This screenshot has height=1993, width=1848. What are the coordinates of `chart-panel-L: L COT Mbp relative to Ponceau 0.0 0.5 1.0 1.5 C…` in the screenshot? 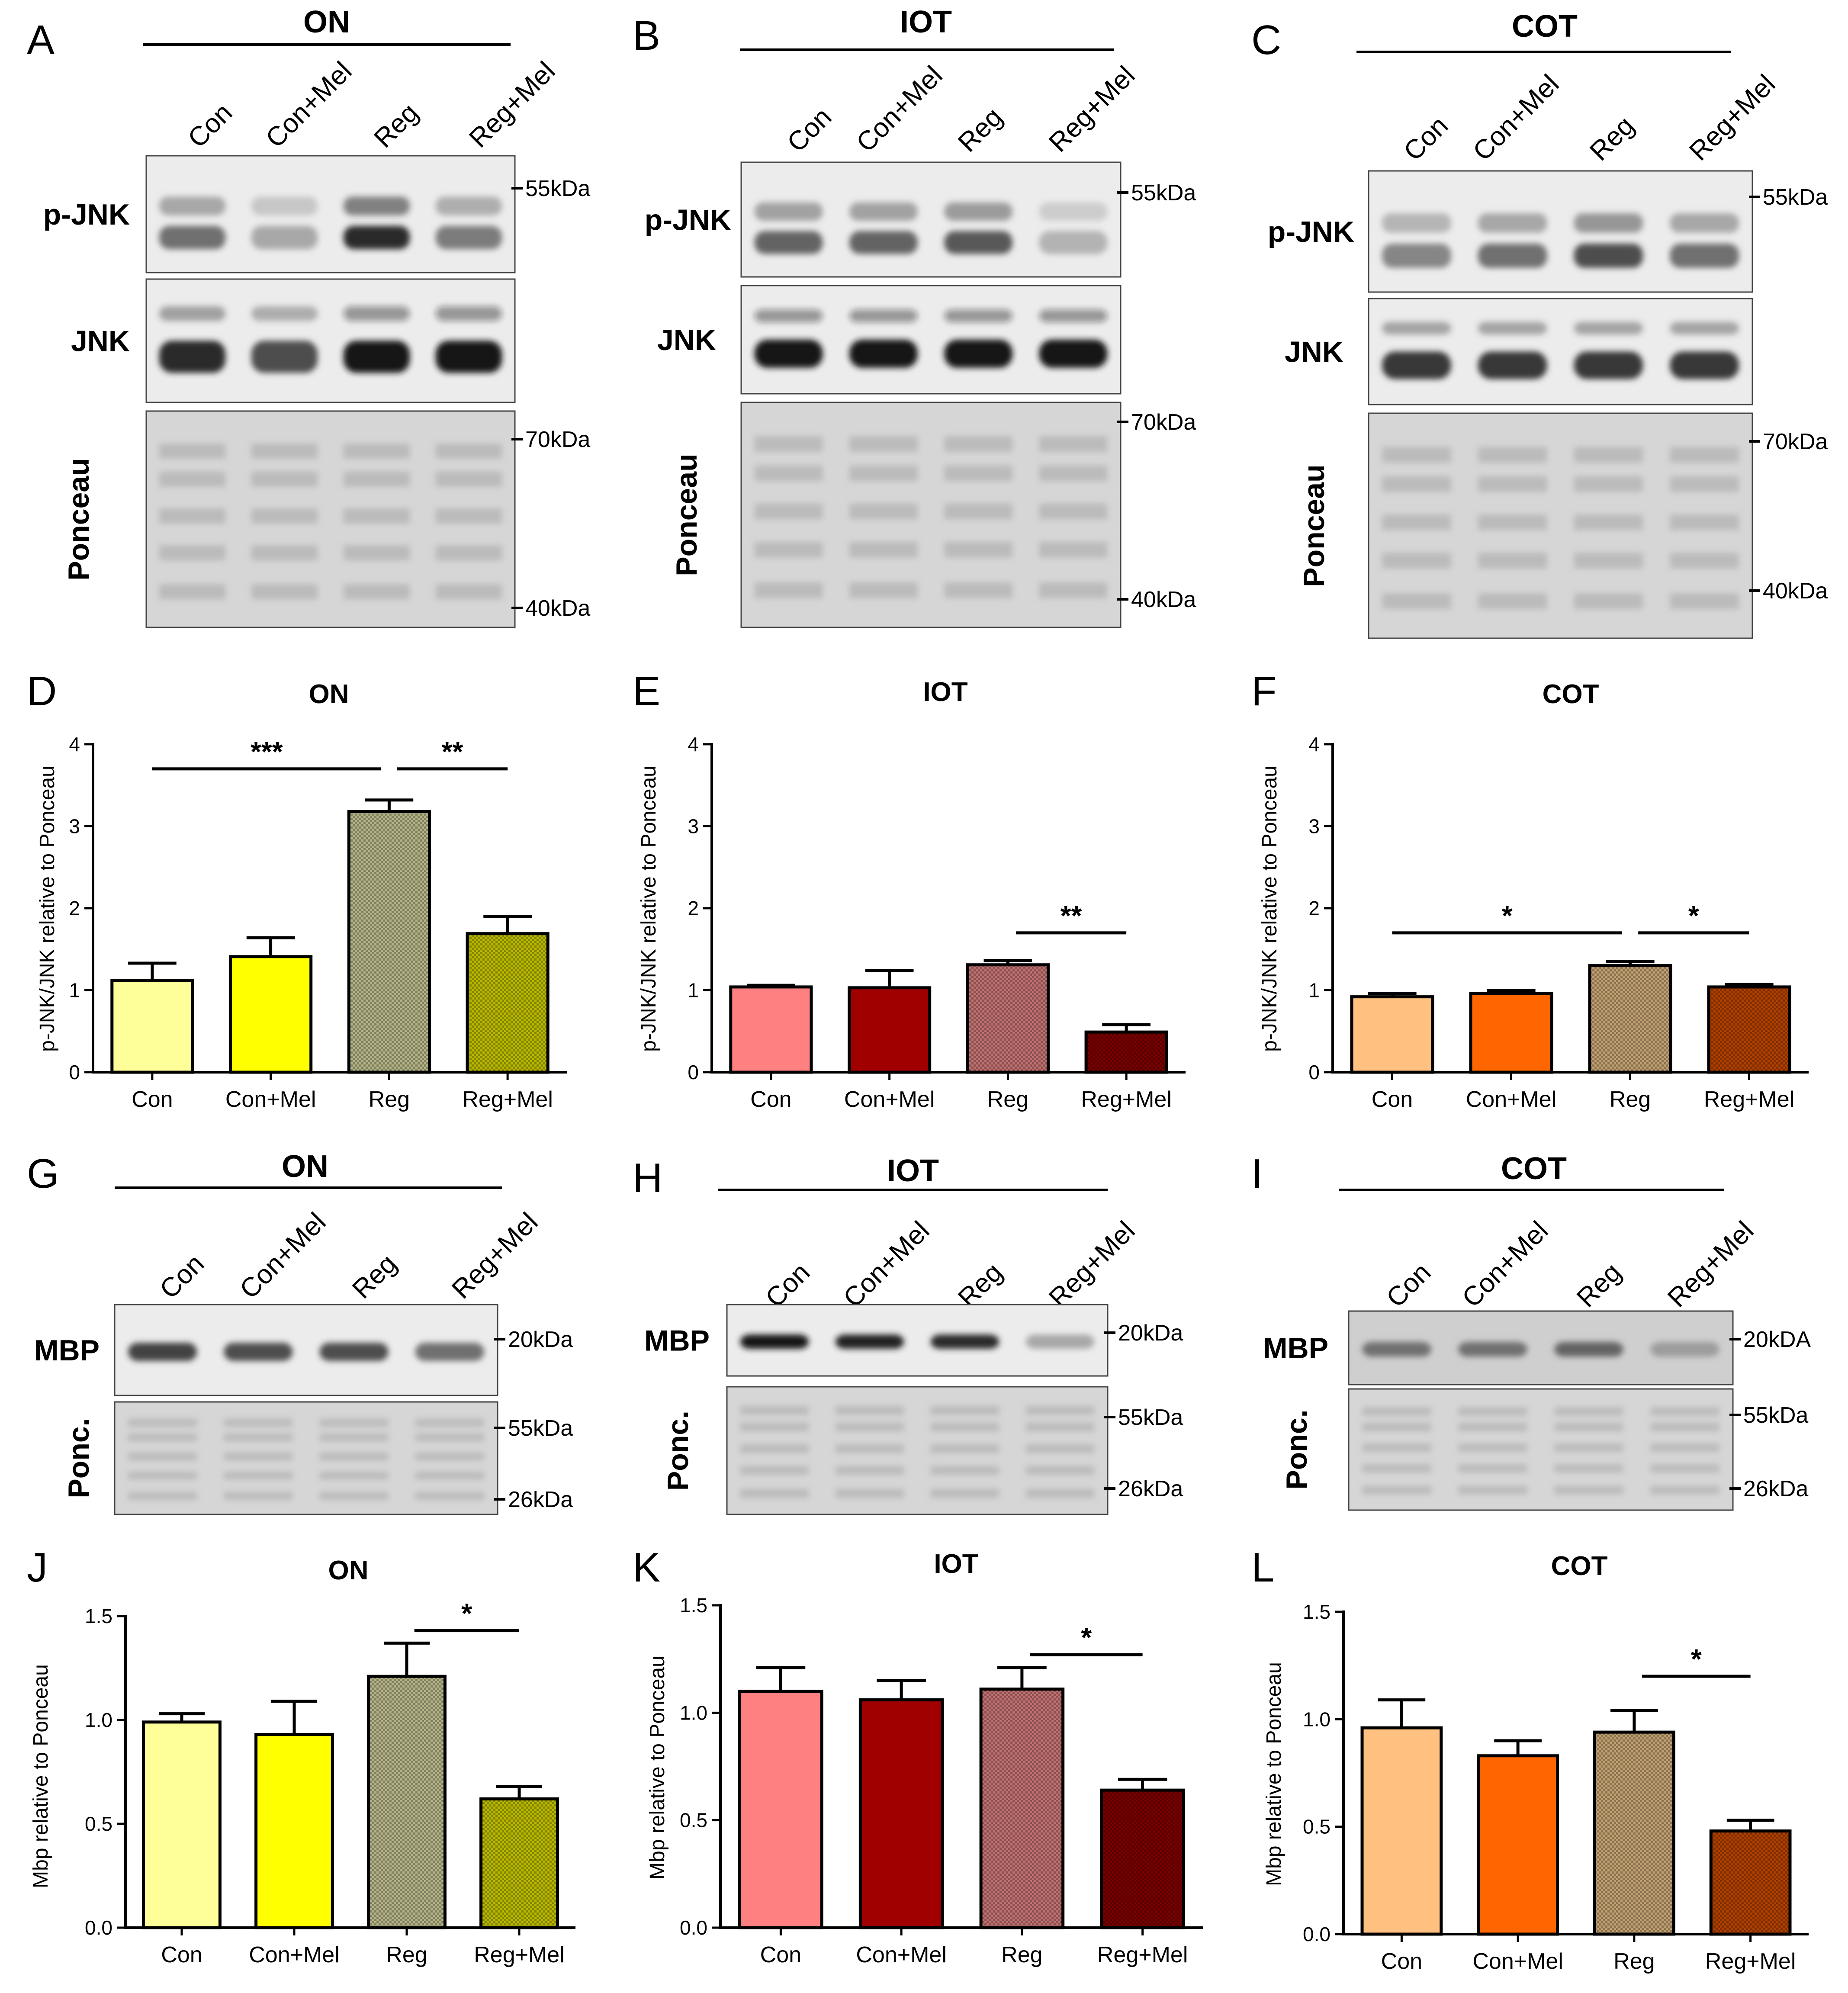 It's located at (1530, 1759).